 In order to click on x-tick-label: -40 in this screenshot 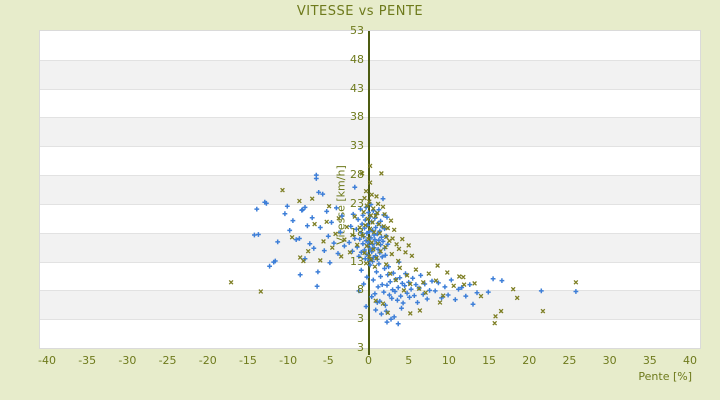, I will do `click(47, 360)`.